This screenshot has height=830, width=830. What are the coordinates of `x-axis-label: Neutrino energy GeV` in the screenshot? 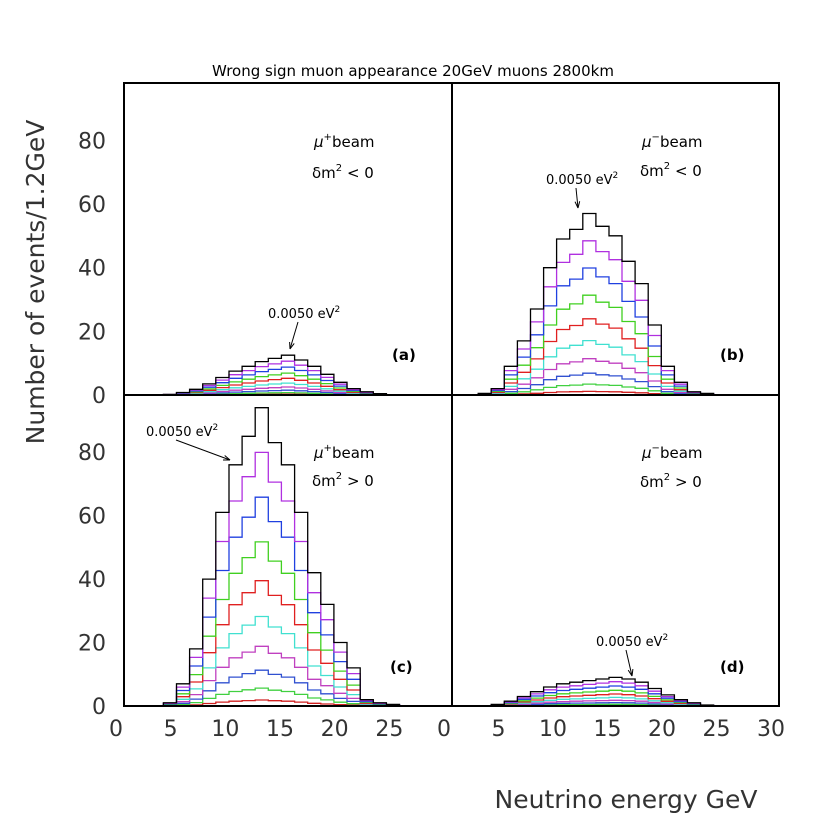 It's located at (626, 799).